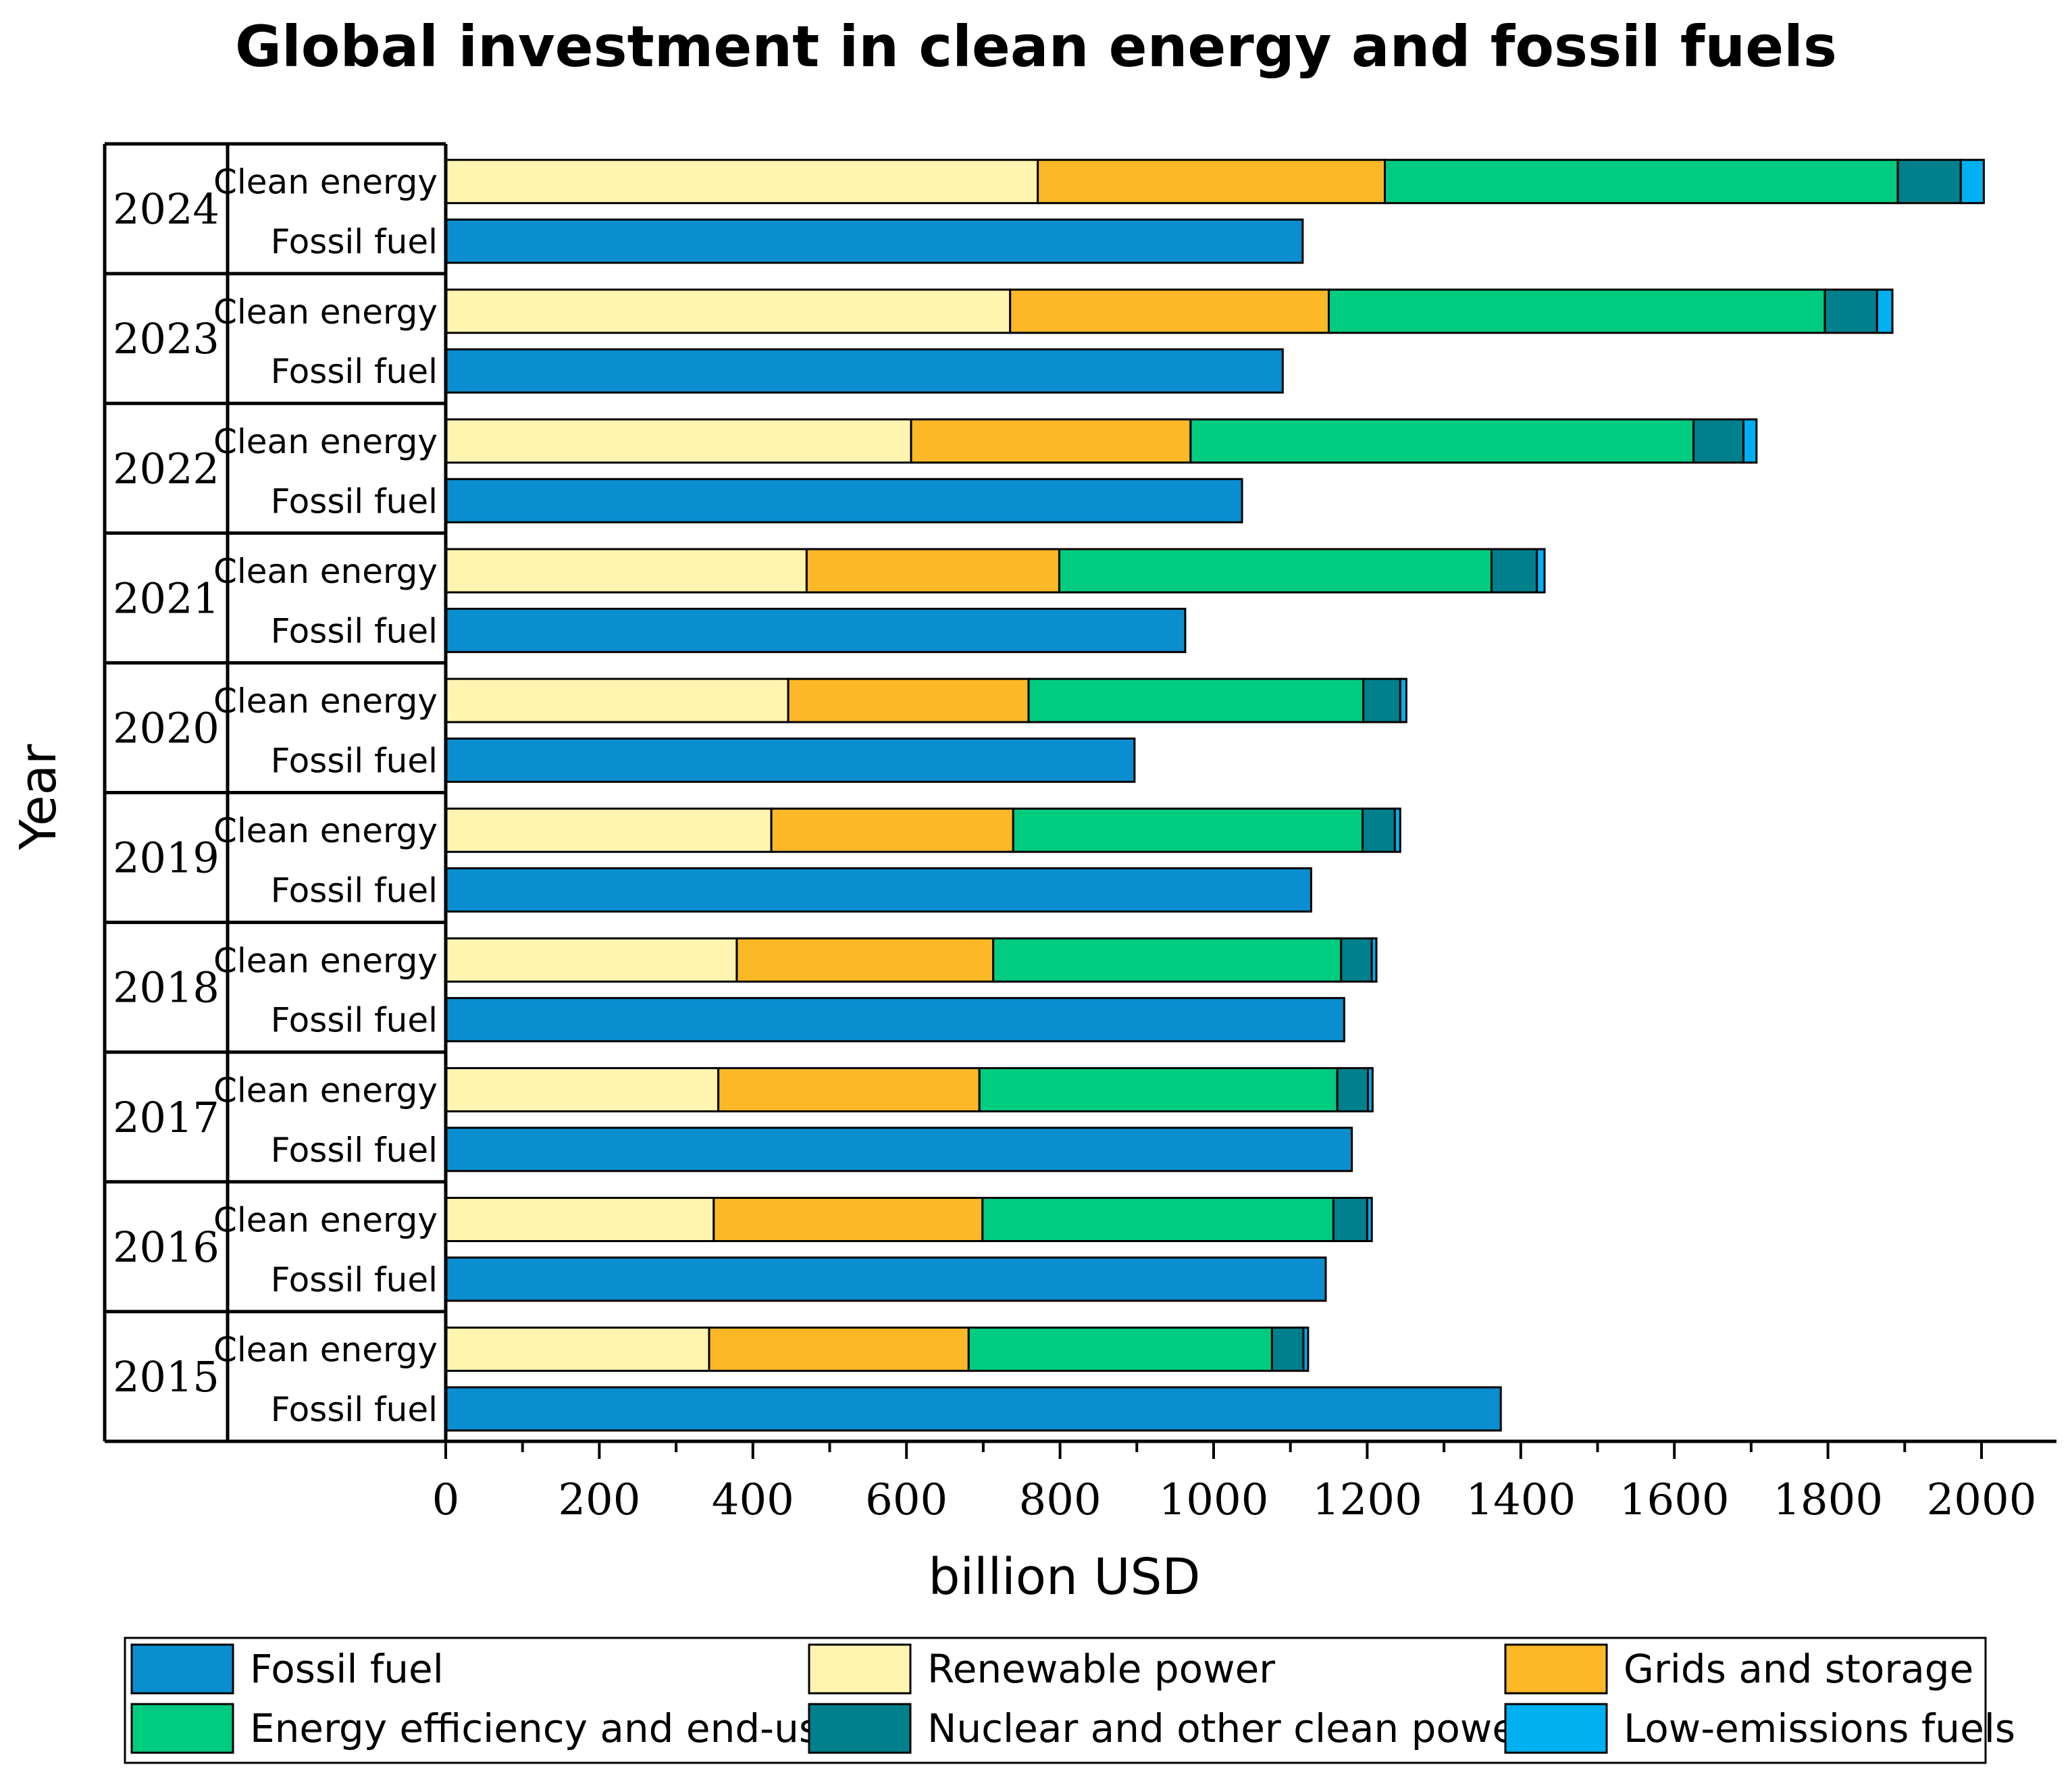  Describe the element at coordinates (1370, 1089) in the screenshot. I see `bar-lowemission-2017` at that location.